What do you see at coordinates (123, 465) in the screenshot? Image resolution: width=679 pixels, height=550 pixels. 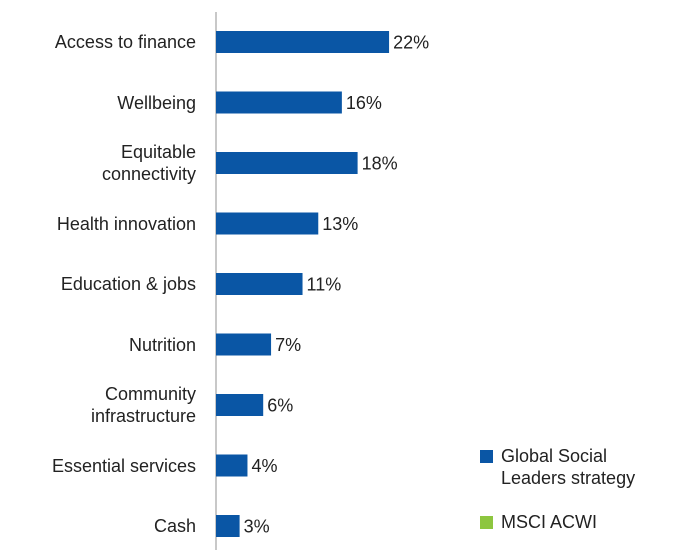 I see `category-label: Essential services` at bounding box center [123, 465].